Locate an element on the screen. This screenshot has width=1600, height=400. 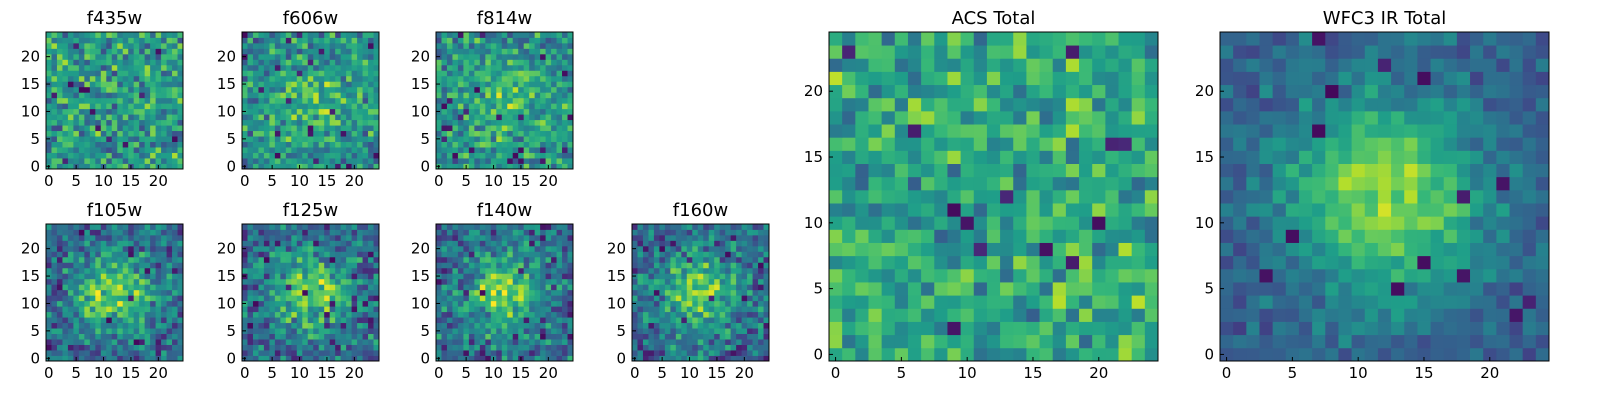
y-tick-label: 20 is located at coordinates (616, 249).